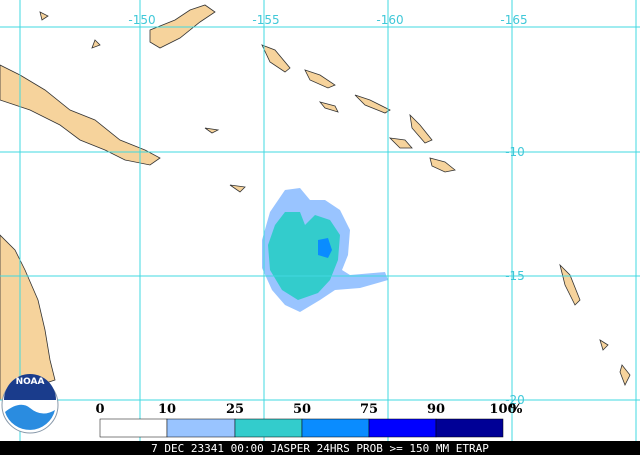 The width and height of the screenshot is (640, 455). I want to click on longitude-label: -155, so click(265, 20).